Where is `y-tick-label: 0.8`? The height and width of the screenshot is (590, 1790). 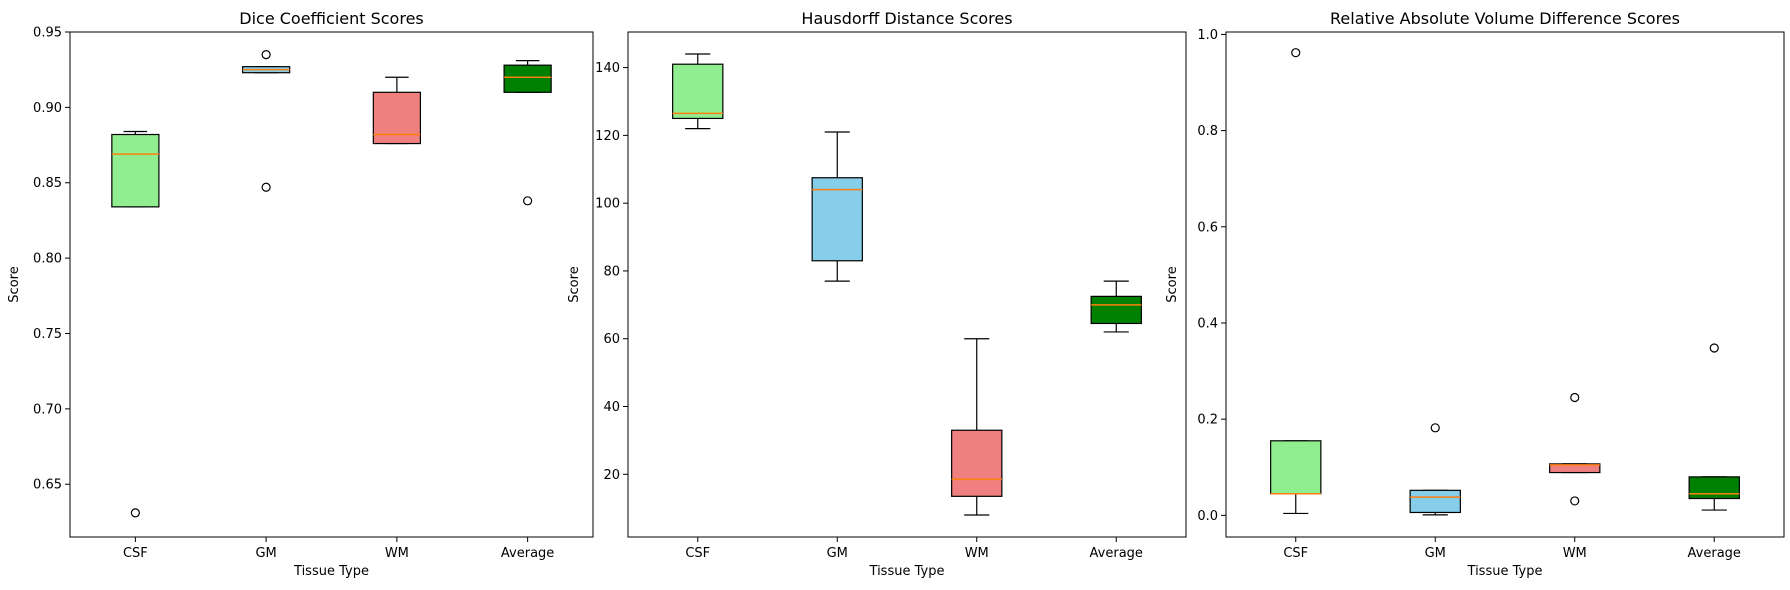
y-tick-label: 0.8 is located at coordinates (1207, 131).